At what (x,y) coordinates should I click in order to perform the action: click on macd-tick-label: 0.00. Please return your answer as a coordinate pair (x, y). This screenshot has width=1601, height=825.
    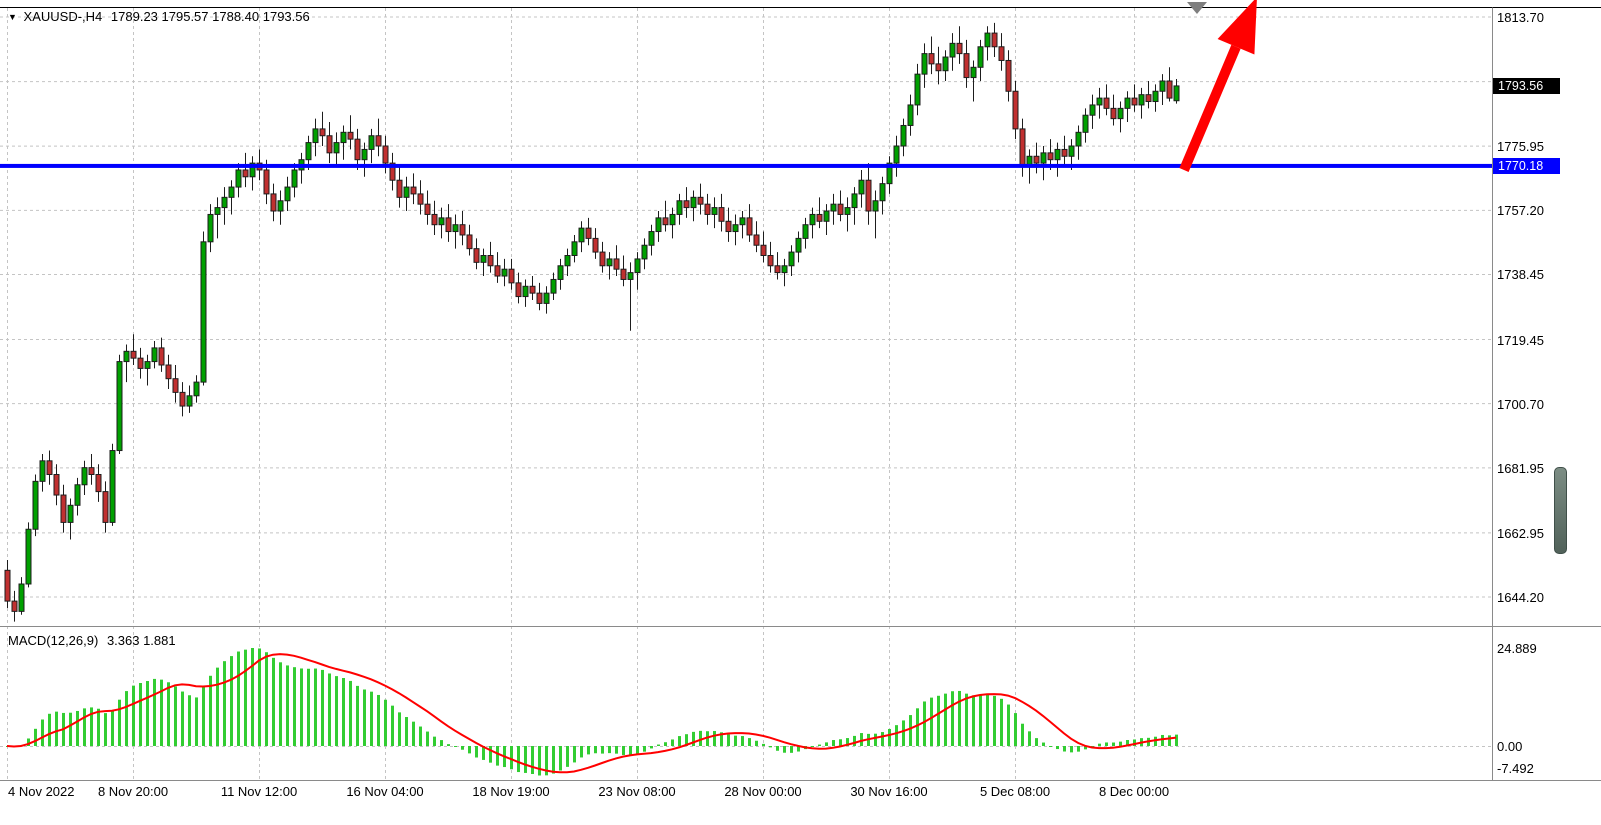
    Looking at the image, I should click on (1510, 746).